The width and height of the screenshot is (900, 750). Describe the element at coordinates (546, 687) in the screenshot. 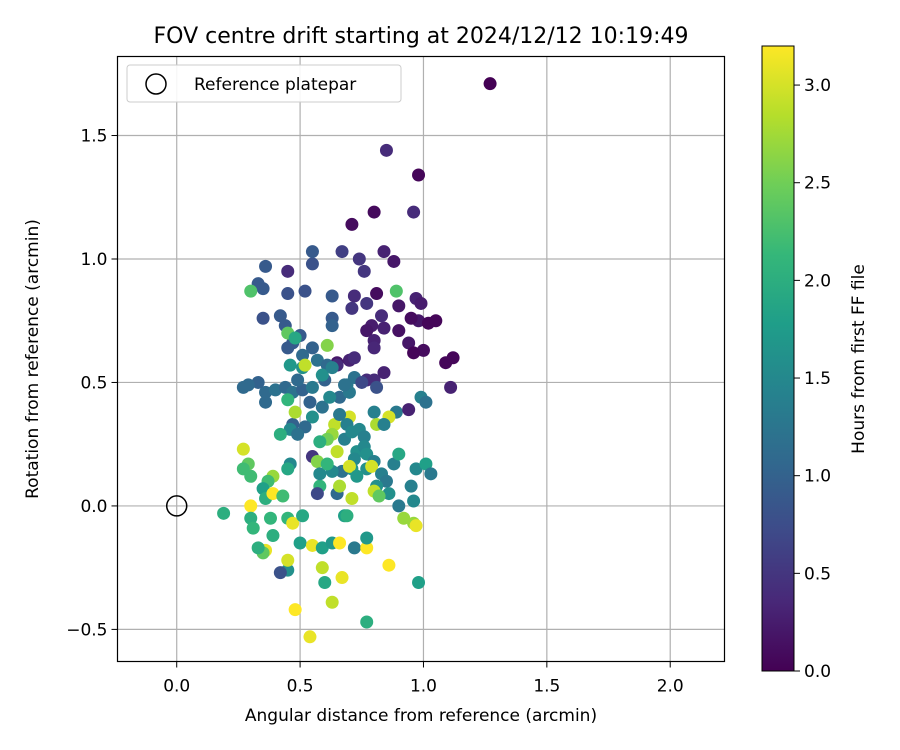

I see `x-tick-label: 1.5` at that location.